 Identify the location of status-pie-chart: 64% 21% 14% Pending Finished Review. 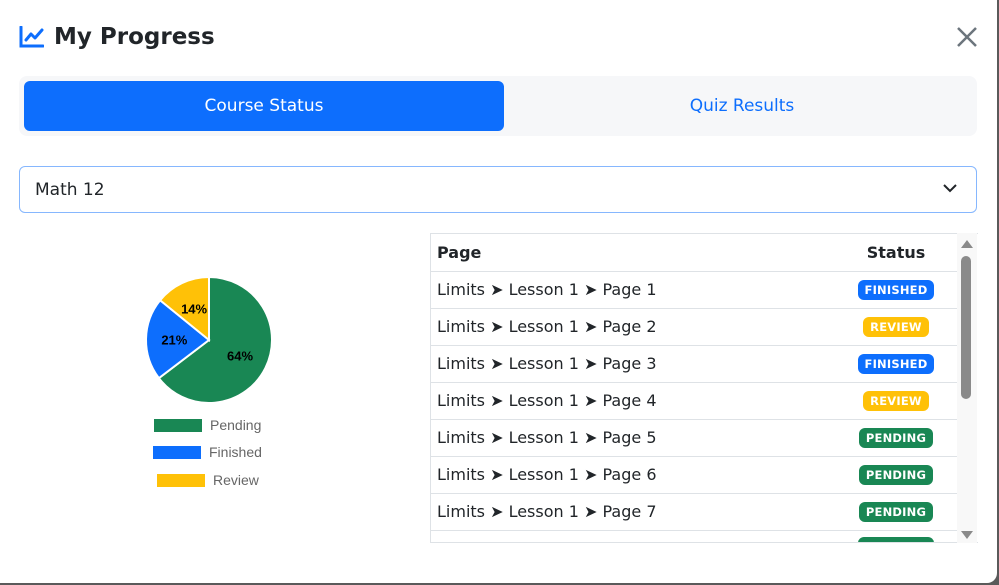
(210, 385).